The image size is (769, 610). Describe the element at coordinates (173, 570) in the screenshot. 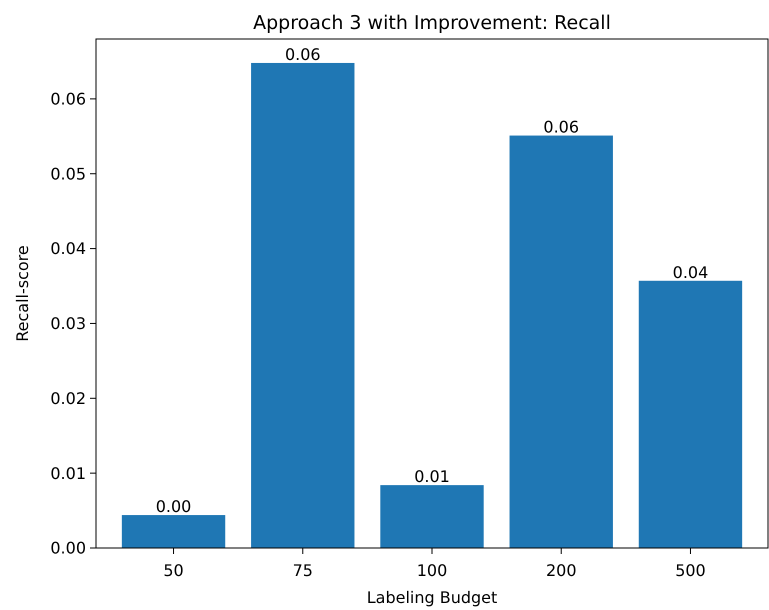

I see `x-tick-label: 50` at that location.